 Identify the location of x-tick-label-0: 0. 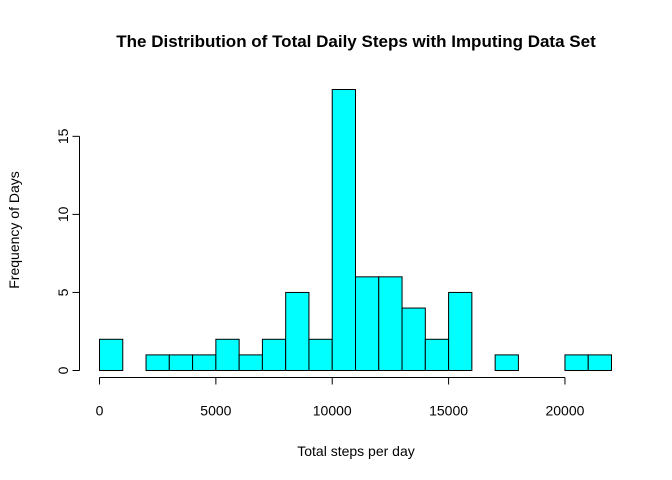
(100, 411).